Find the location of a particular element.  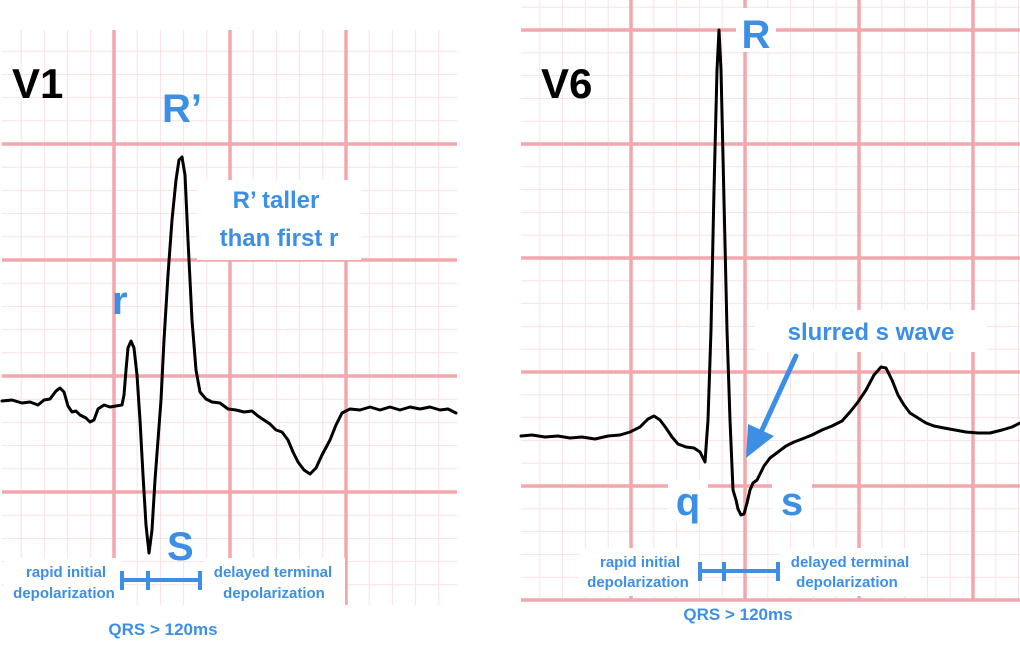

v6-delayed-line2: depolarization is located at coordinates (847, 582).